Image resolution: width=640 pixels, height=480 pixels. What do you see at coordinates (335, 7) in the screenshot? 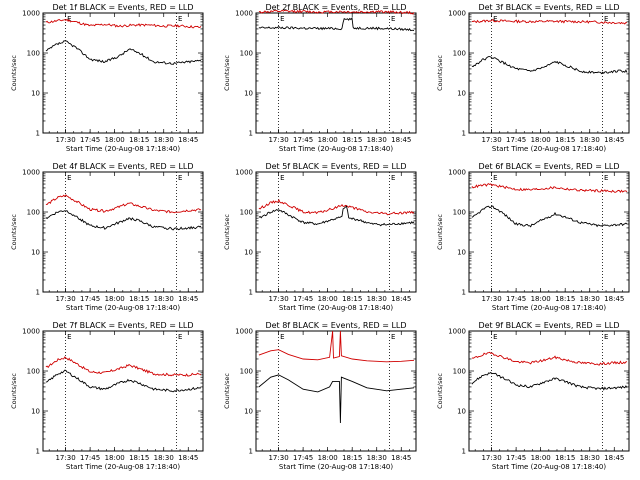
I see `panel-title: Det 2f BLACK = Events, RED = LLD` at bounding box center [335, 7].